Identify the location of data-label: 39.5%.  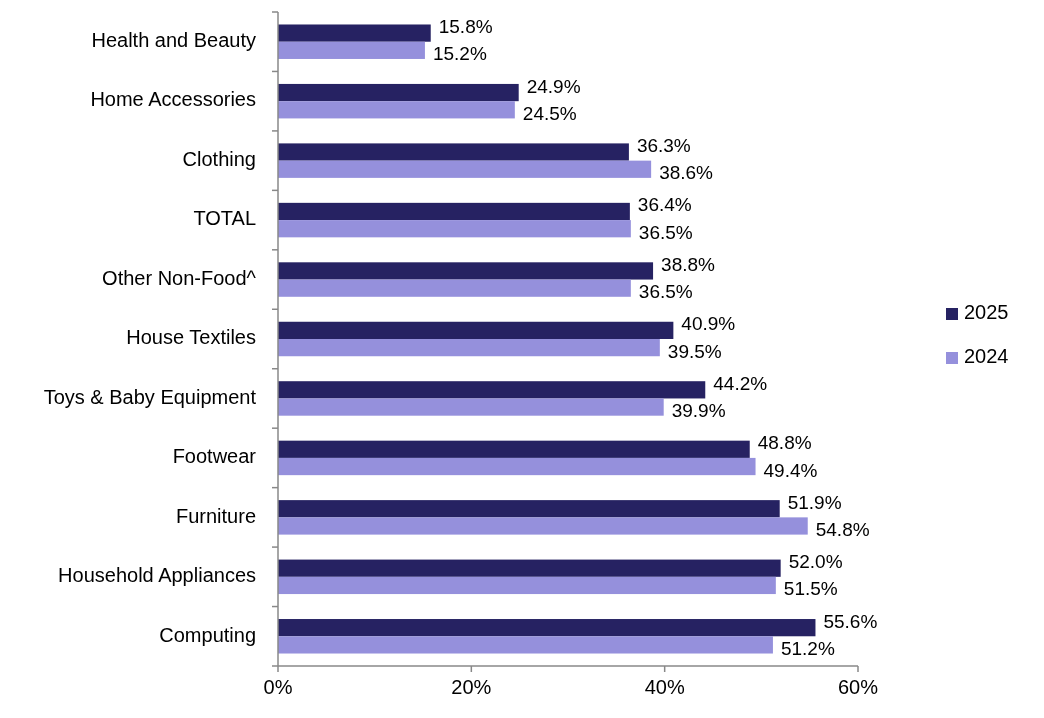
(694, 351).